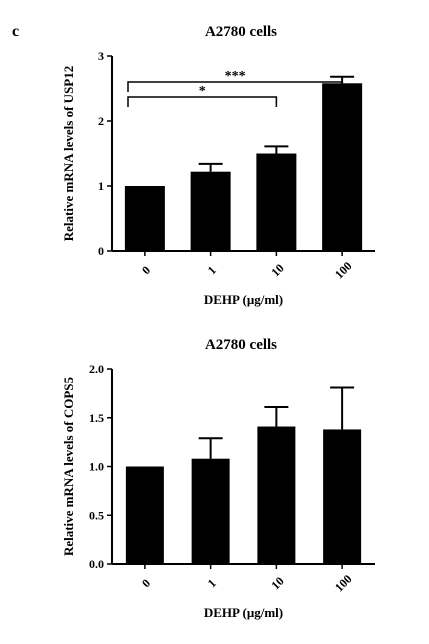 This screenshot has width=429, height=644. What do you see at coordinates (15, 31) in the screenshot?
I see `panel-letter: c` at bounding box center [15, 31].